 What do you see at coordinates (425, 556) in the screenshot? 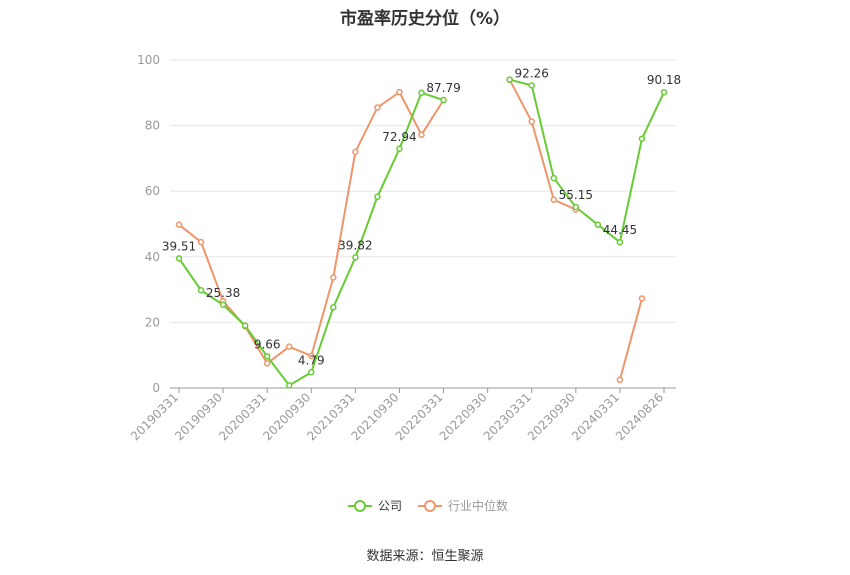
I see `data-source: 数据来源：恒生聚源` at bounding box center [425, 556].